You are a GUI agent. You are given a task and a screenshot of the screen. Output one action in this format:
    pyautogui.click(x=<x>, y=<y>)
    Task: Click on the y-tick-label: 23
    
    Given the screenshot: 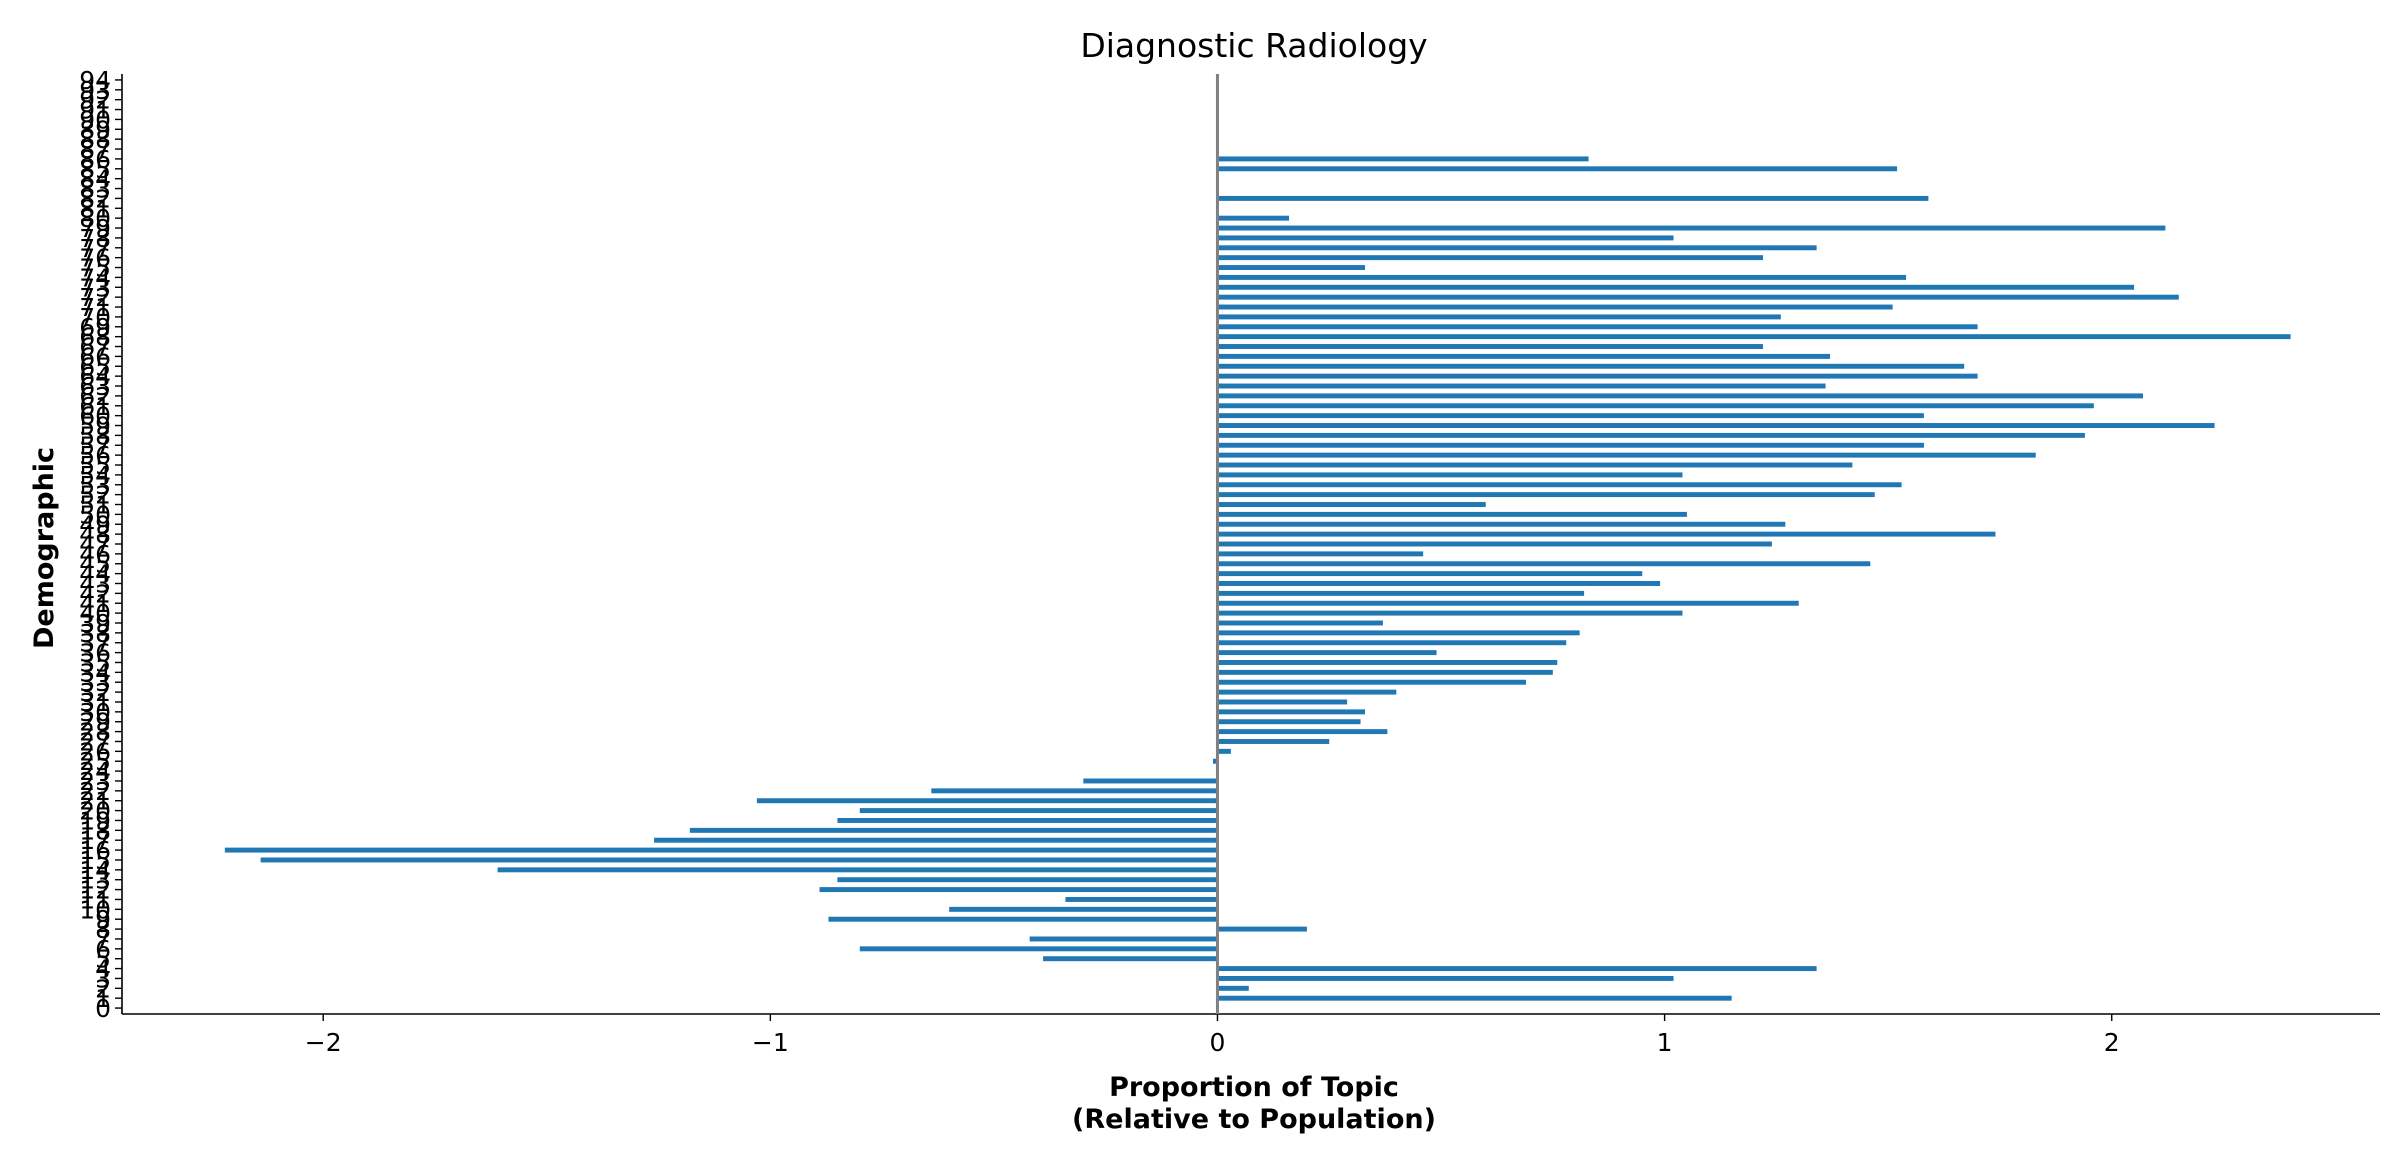 What is the action you would take?
    pyautogui.click(x=95, y=781)
    